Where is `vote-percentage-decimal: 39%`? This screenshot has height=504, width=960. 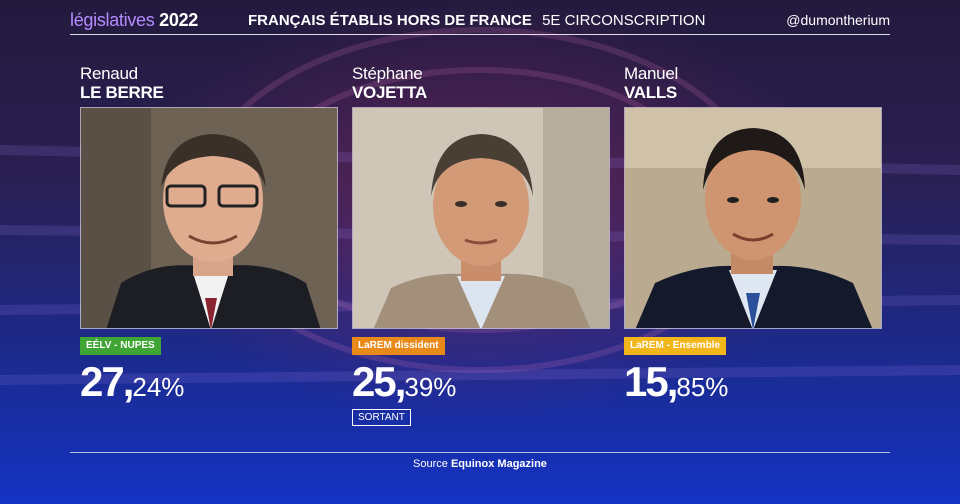
vote-percentage-decimal: 39% is located at coordinates (430, 387).